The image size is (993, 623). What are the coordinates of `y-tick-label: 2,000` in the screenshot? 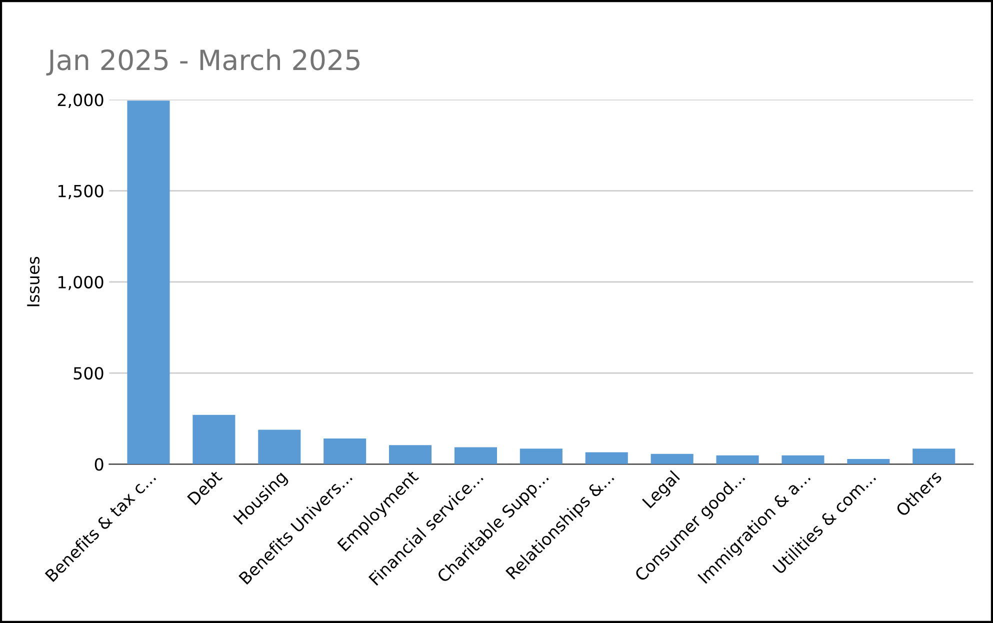 It's located at (81, 101).